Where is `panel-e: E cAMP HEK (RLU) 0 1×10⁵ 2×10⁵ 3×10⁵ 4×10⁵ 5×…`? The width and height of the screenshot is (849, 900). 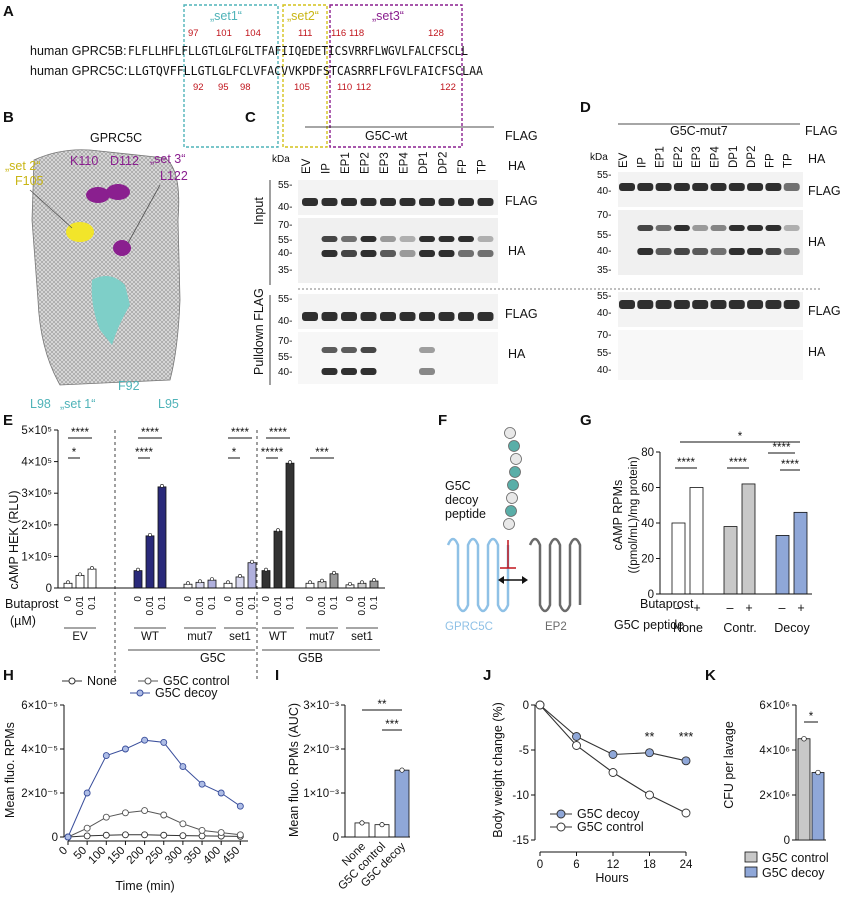 panel-e: E cAMP HEK (RLU) 0 1×10⁵ 2×10⁵ 3×10⁵ 4×10⁵ 5×… is located at coordinates (194, 546).